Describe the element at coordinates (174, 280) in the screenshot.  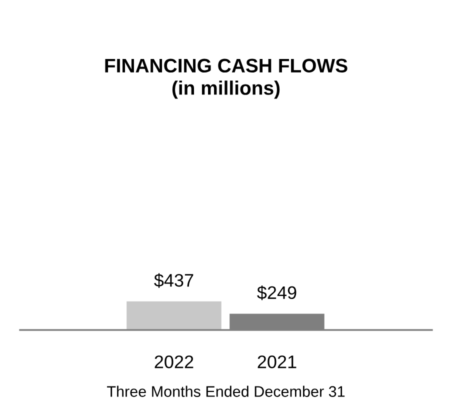
I see `data-label: $437` at that location.